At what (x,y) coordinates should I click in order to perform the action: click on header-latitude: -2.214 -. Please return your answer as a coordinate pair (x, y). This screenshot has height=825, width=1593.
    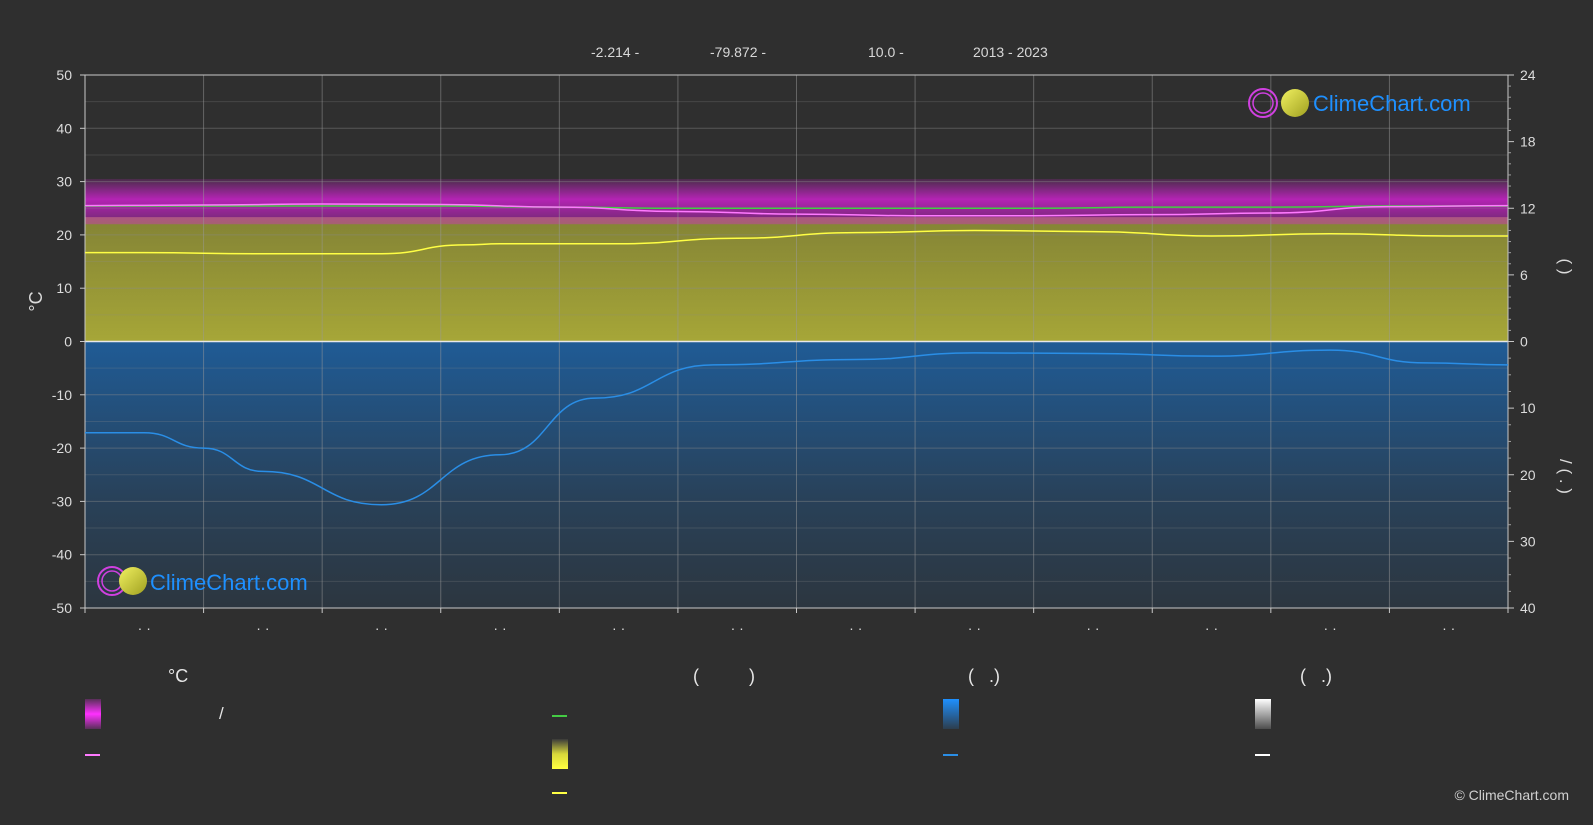
    Looking at the image, I should click on (615, 52).